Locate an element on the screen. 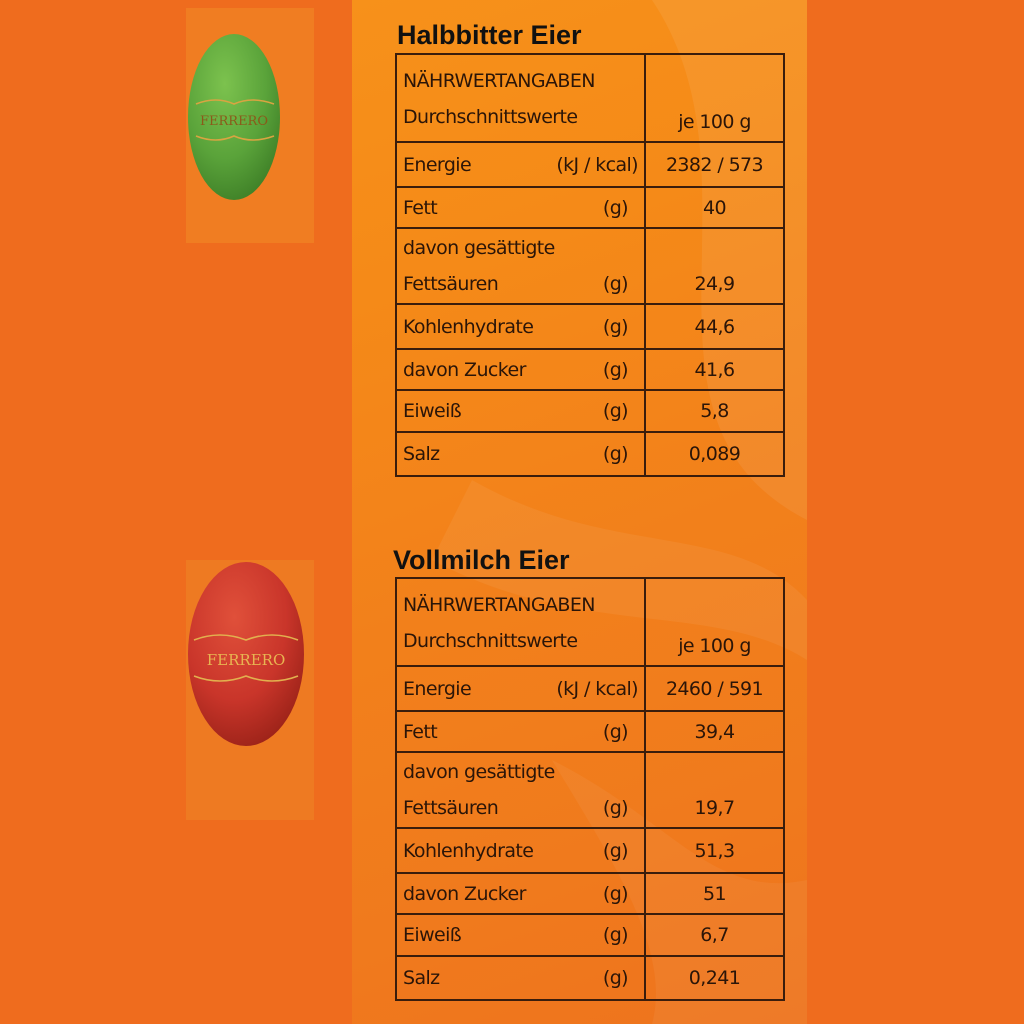  table-row: Fett (g) 39,4 is located at coordinates (590, 731).